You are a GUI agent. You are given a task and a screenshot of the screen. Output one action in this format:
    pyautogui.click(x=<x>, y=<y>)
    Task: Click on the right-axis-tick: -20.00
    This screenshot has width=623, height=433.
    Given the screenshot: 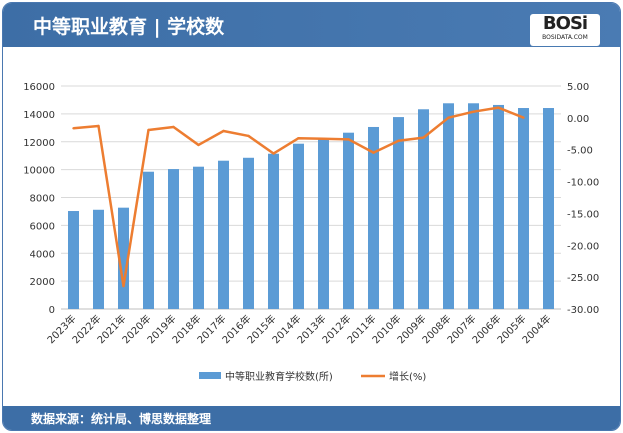 What is the action you would take?
    pyautogui.click(x=583, y=246)
    